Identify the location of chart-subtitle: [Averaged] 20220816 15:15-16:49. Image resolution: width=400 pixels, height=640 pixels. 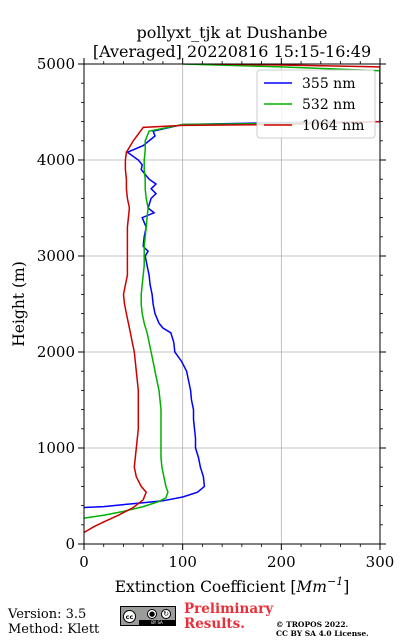
(232, 51).